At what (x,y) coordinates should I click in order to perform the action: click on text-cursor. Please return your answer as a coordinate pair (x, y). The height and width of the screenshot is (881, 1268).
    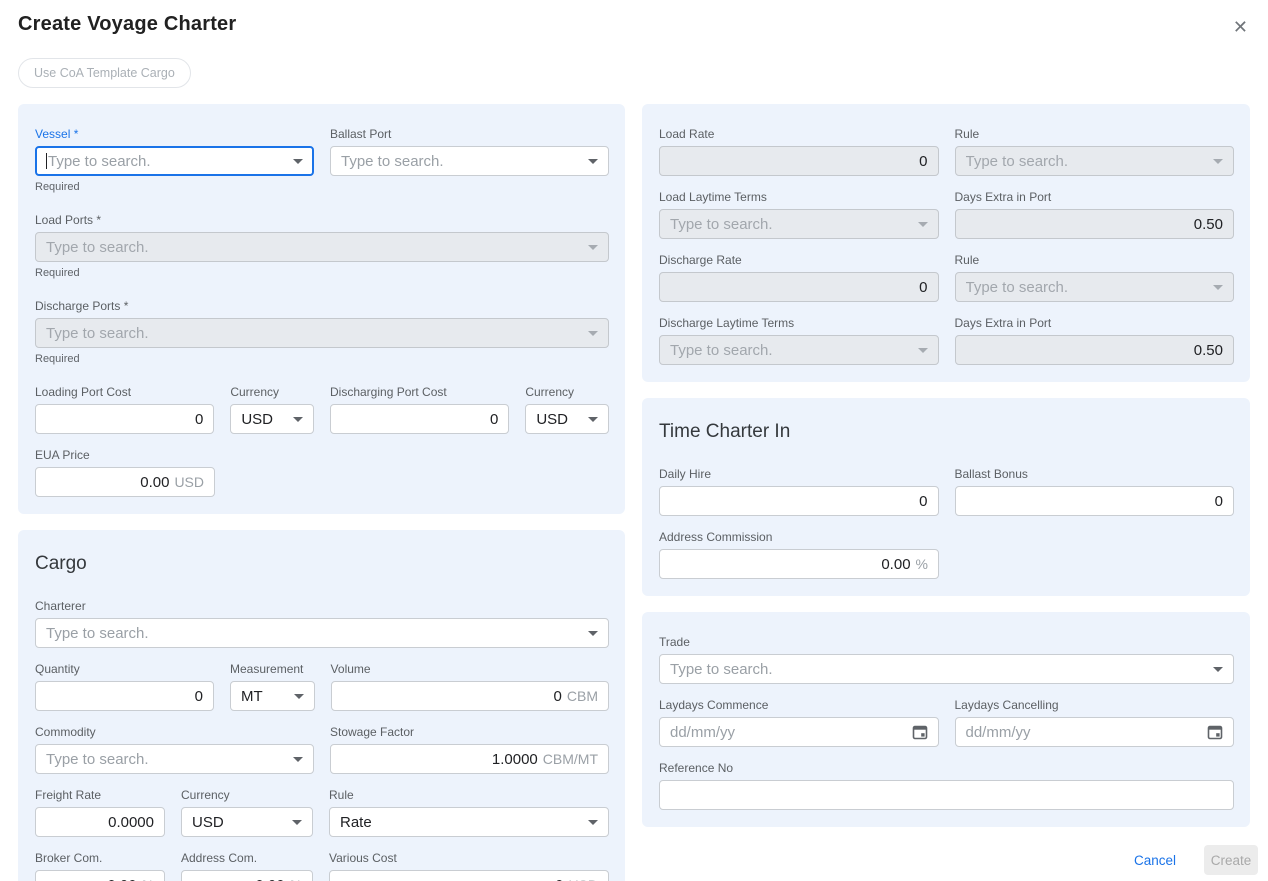
    Looking at the image, I should click on (46, 161).